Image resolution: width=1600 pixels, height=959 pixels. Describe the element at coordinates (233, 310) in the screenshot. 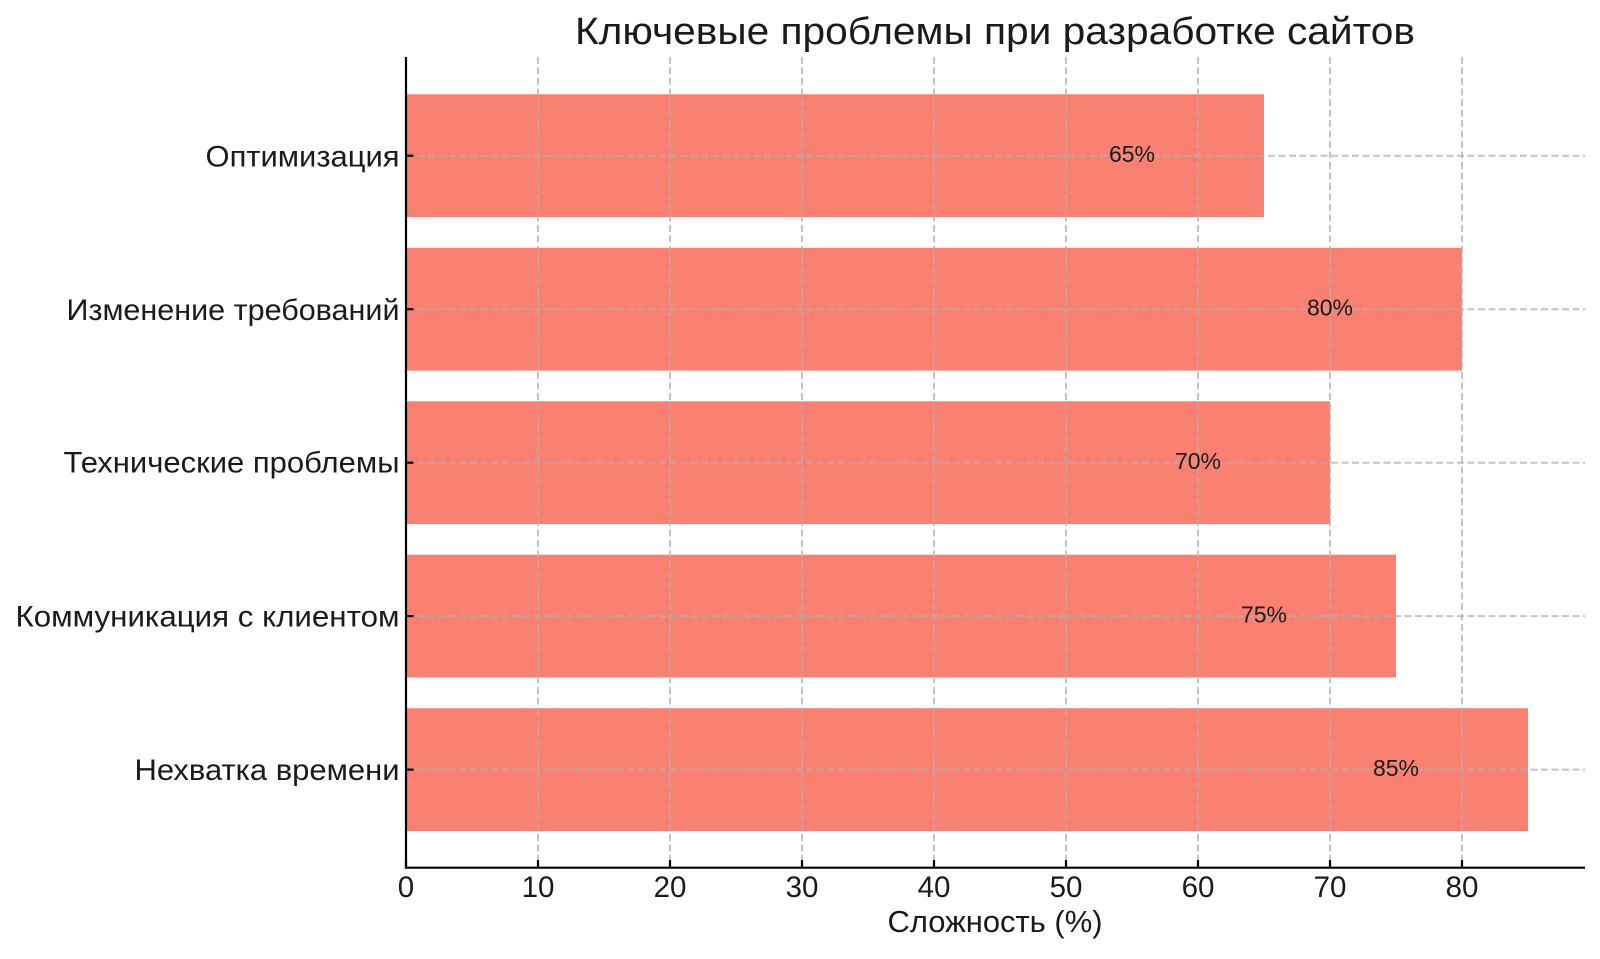

I see `svg-text: Изменение требований` at that location.